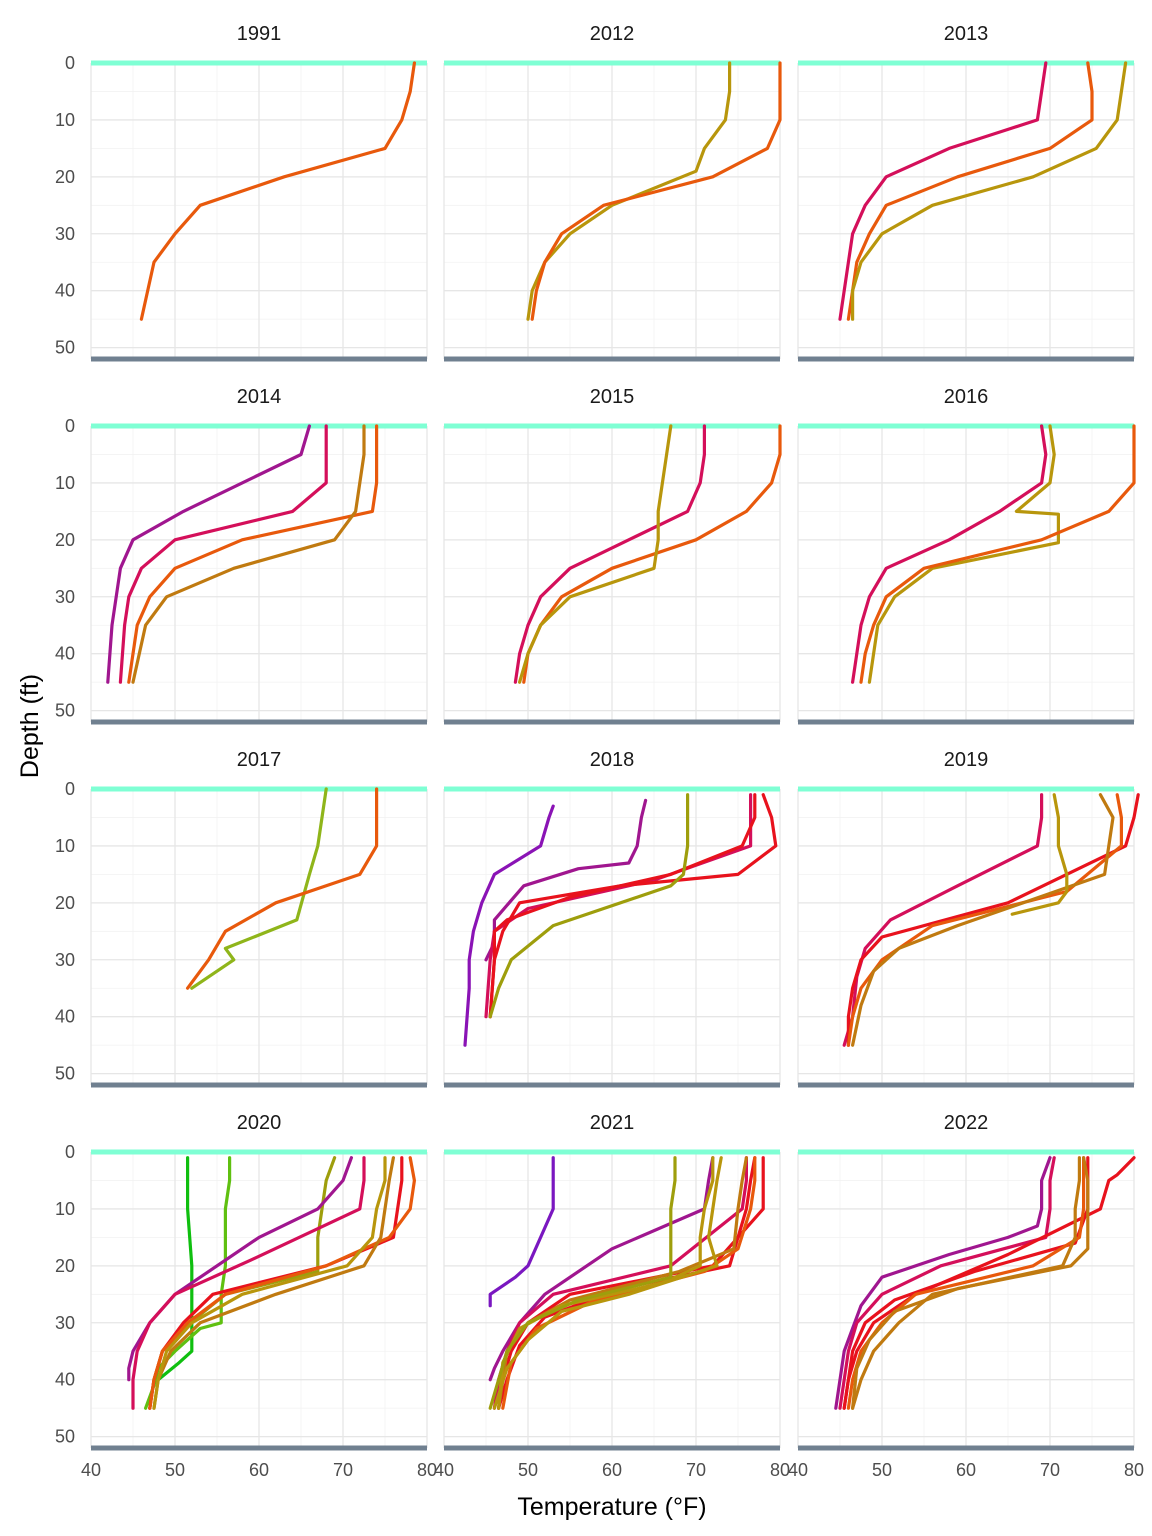  I want to click on panel-2021: 2021 40 50 60 70 80, so click(612, 1296).